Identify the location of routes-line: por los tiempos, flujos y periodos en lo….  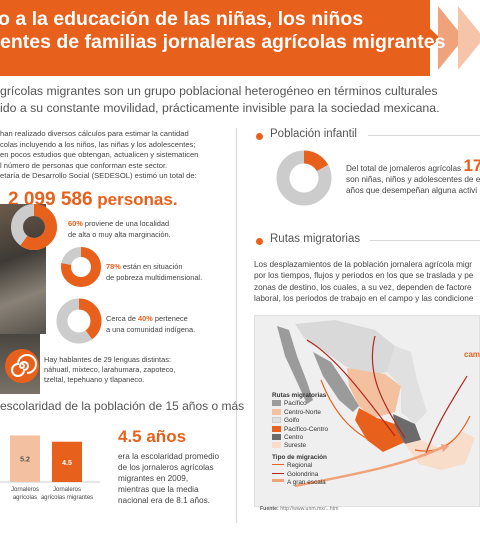
(364, 276).